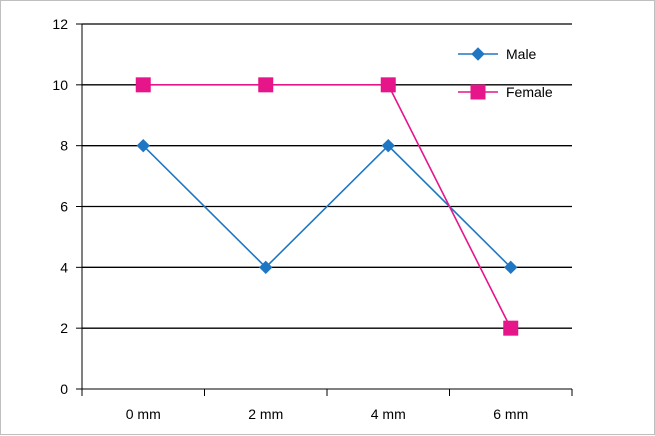 This screenshot has width=655, height=436. I want to click on y-tick-label: 10, so click(60, 85).